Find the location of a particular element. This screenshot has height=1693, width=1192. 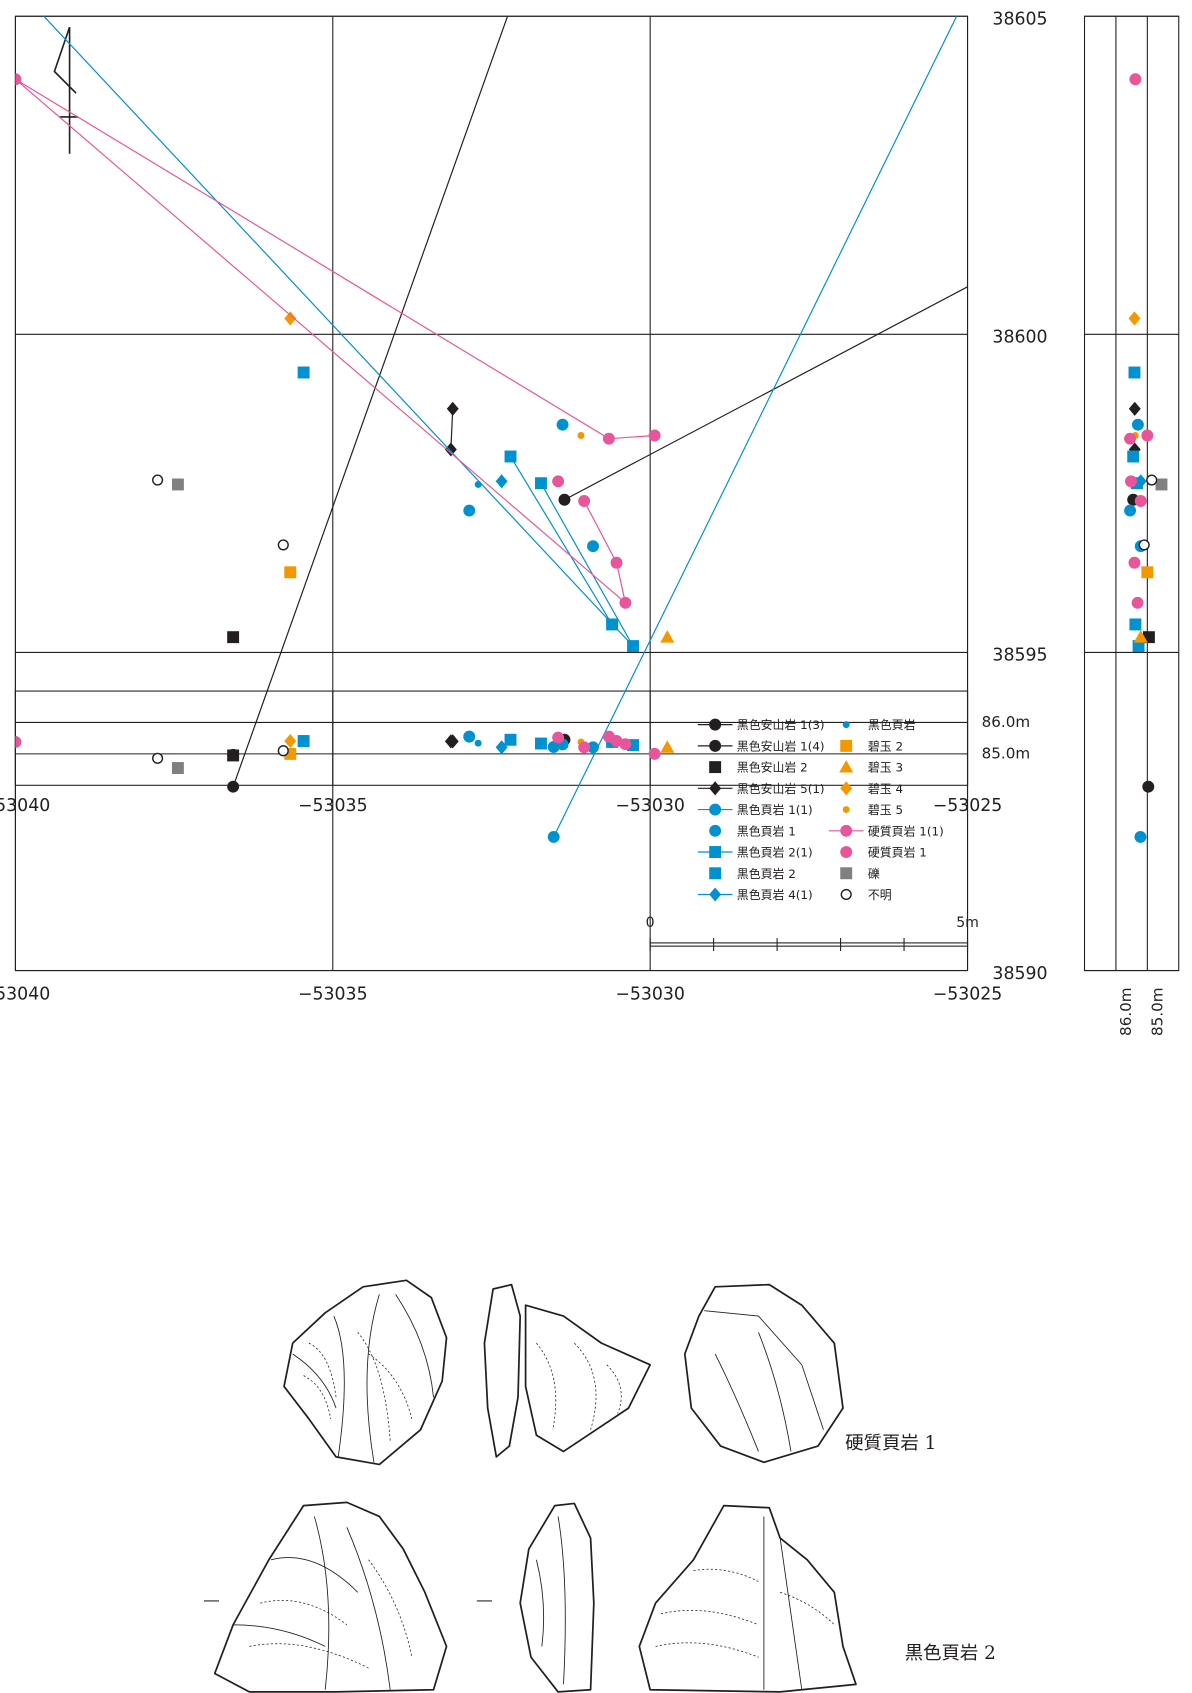

legend-label: 黒色頁岩 2(1) is located at coordinates (775, 853).